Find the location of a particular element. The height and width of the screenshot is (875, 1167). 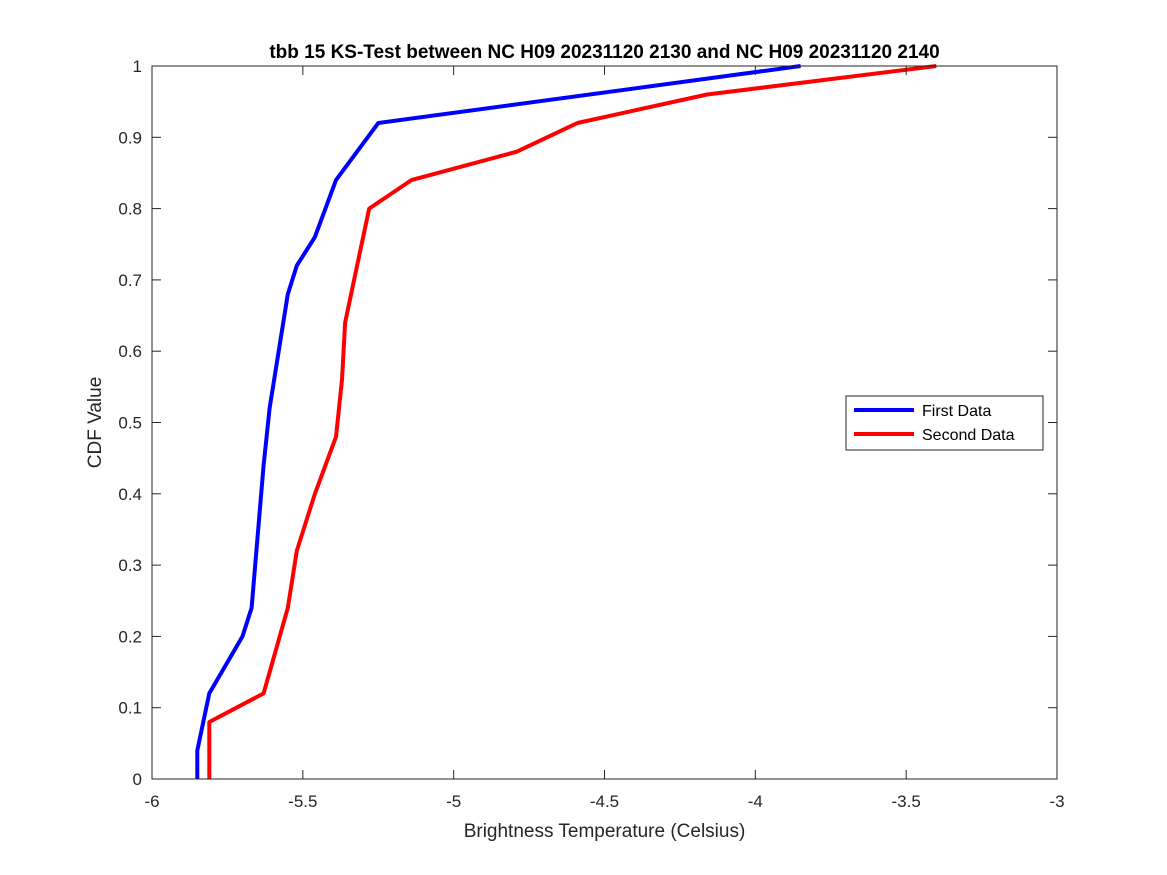

y-tick-label: 0.9 is located at coordinates (130, 137).